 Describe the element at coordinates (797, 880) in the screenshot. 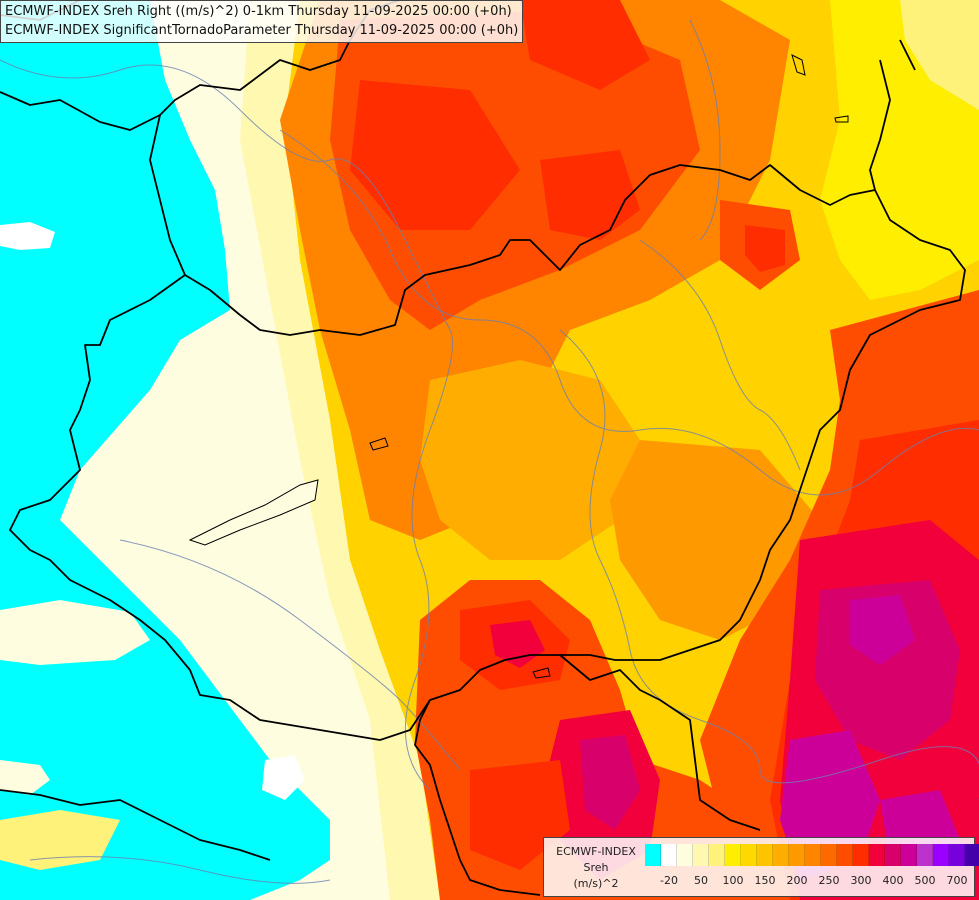

I see `legend-tick-label: 200` at that location.